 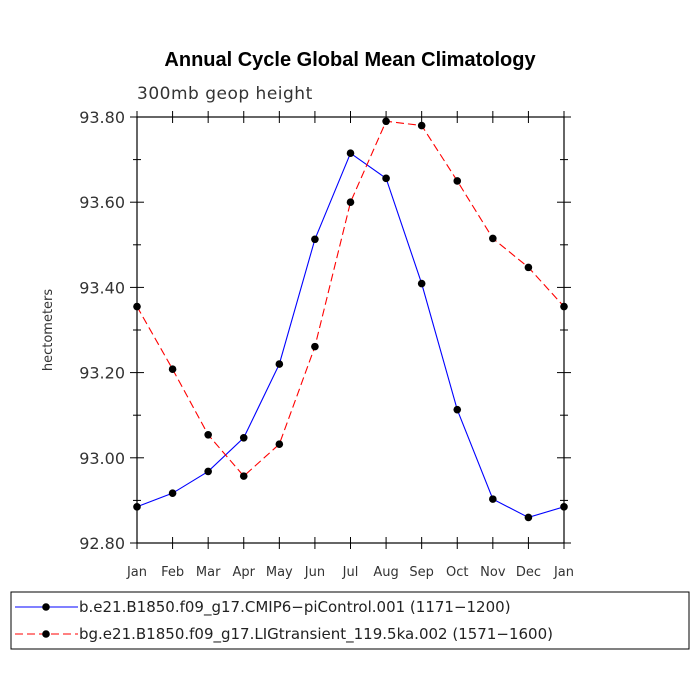 What do you see at coordinates (102, 202) in the screenshot?
I see `y-tick-label: 93.60` at bounding box center [102, 202].